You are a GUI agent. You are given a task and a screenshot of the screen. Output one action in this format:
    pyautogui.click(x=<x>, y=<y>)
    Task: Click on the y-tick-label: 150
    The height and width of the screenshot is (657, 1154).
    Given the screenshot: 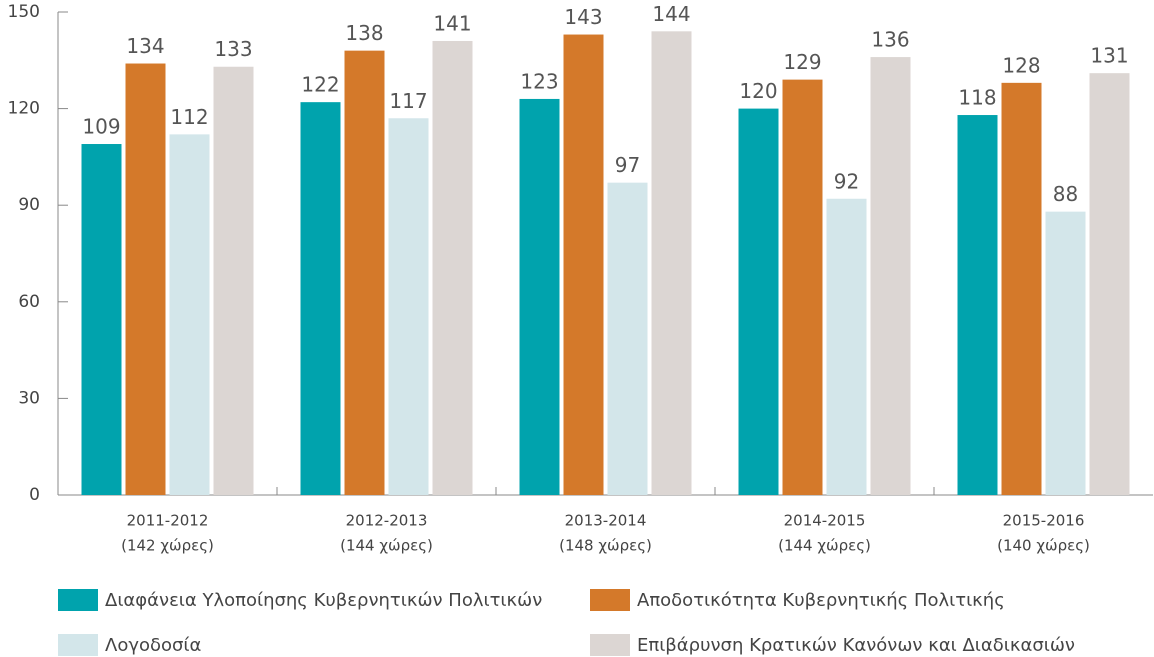 What is the action you would take?
    pyautogui.click(x=24, y=12)
    